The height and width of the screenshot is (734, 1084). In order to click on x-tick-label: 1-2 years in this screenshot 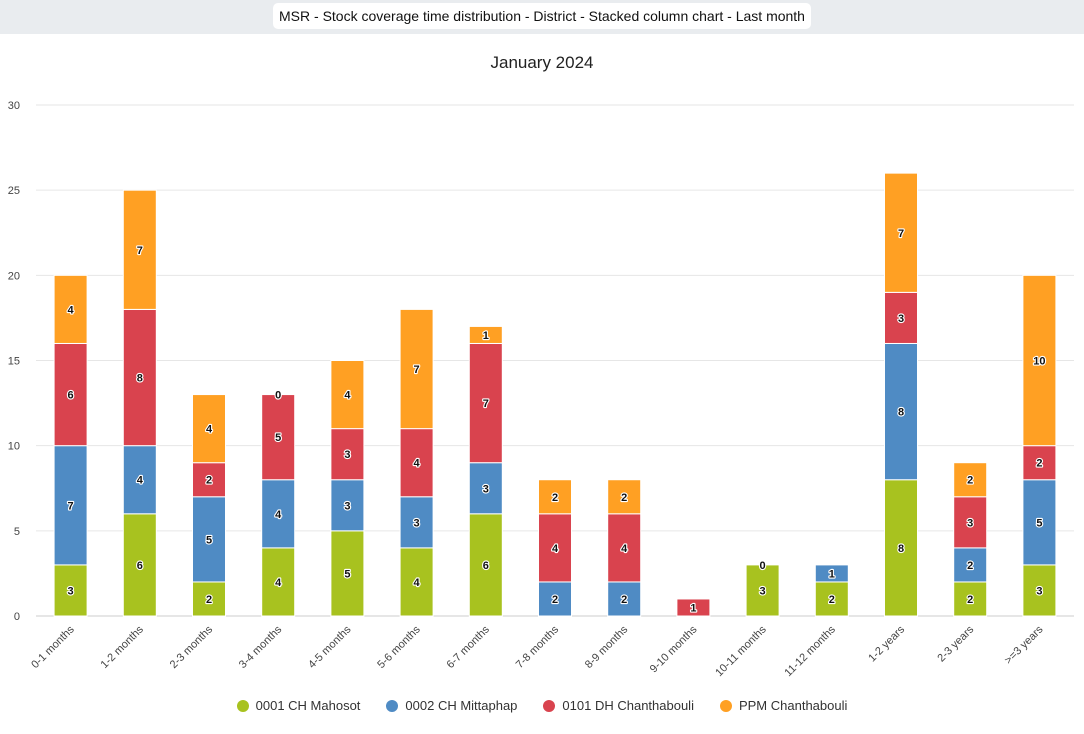, I will do `click(886, 643)`.